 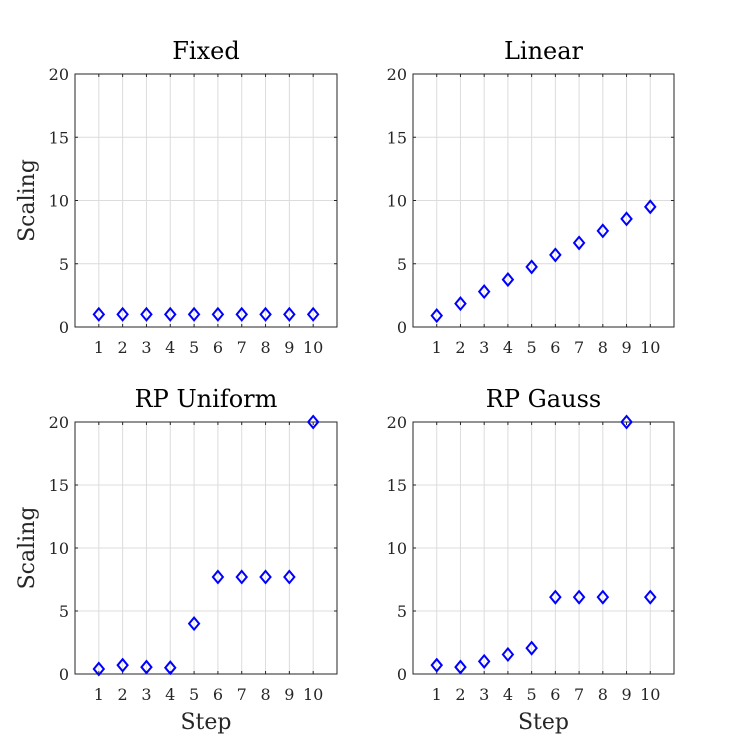 What do you see at coordinates (206, 399) in the screenshot?
I see `panel-title: RP Uniform` at bounding box center [206, 399].